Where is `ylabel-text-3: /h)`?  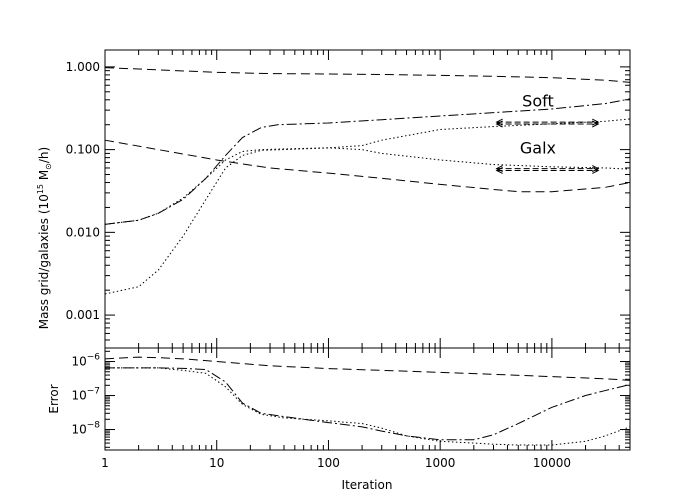
ylabel-text-3: /h) is located at coordinates (44, 155).